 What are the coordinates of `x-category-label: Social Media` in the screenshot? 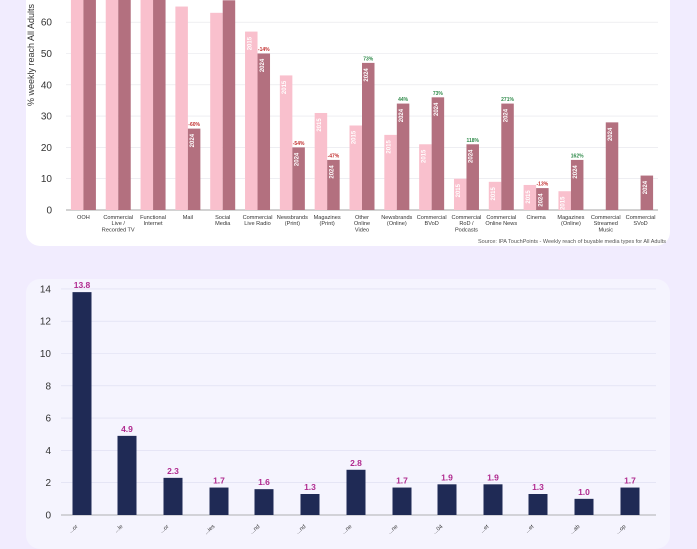 It's located at (223, 221).